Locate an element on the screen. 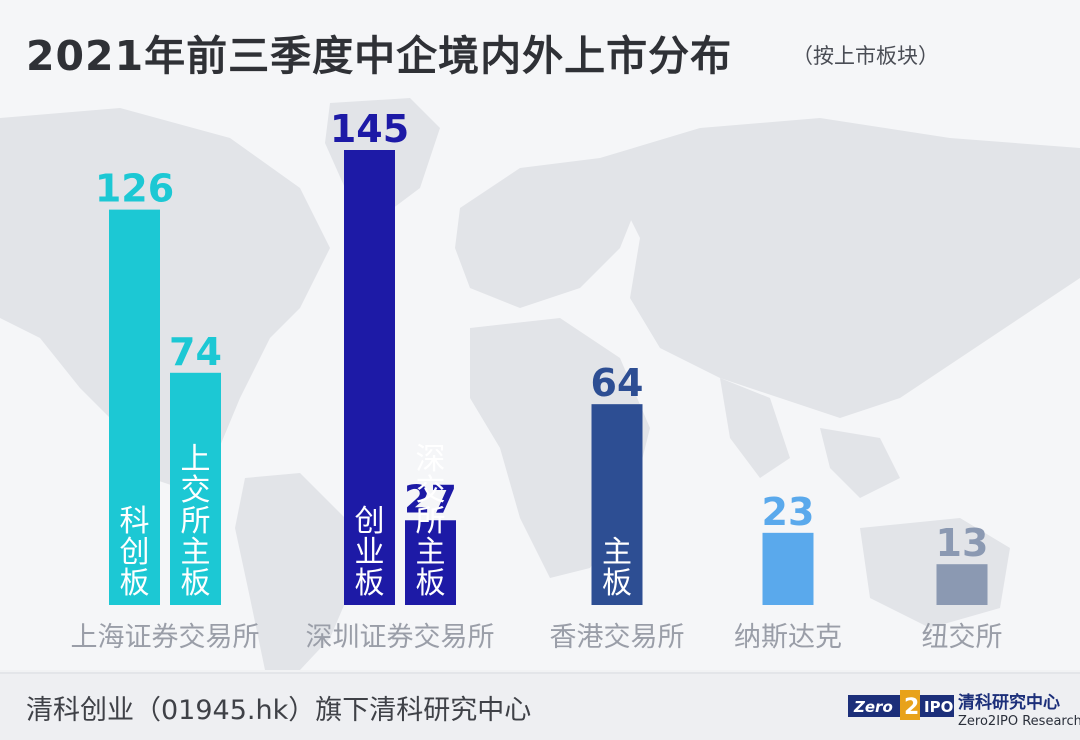 This screenshot has width=1080, height=740. value-label-g2-b0: 64 is located at coordinates (617, 383).